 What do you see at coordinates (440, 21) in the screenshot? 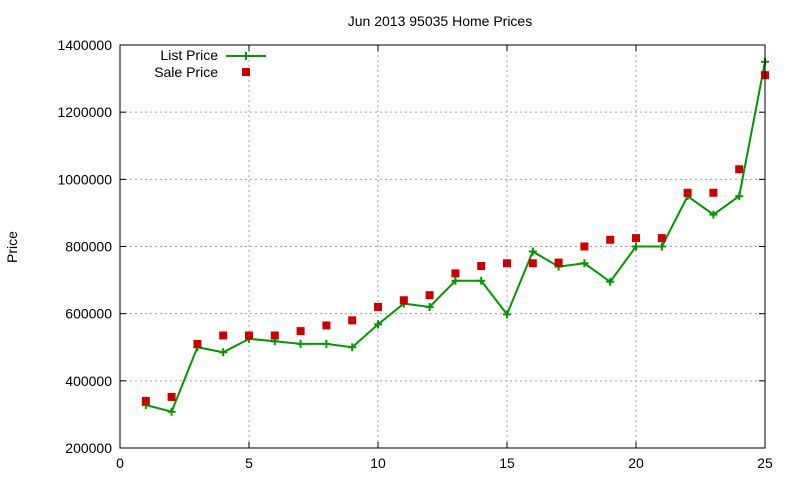
I see `chart-title: Jun 2013 95035 Home Prices` at bounding box center [440, 21].